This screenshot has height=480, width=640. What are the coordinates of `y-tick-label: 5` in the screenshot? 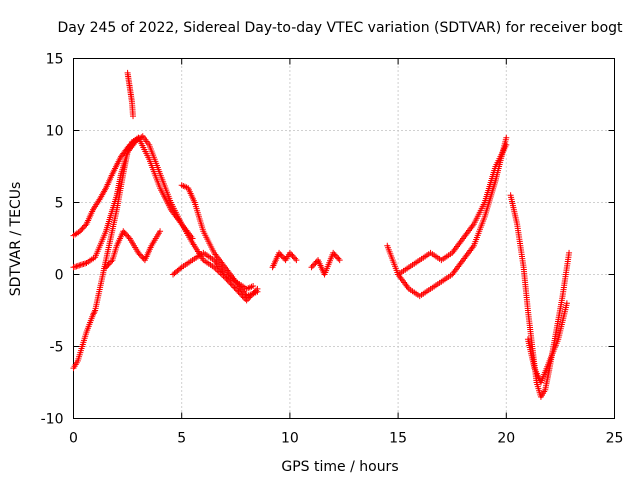 It's located at (59, 204).